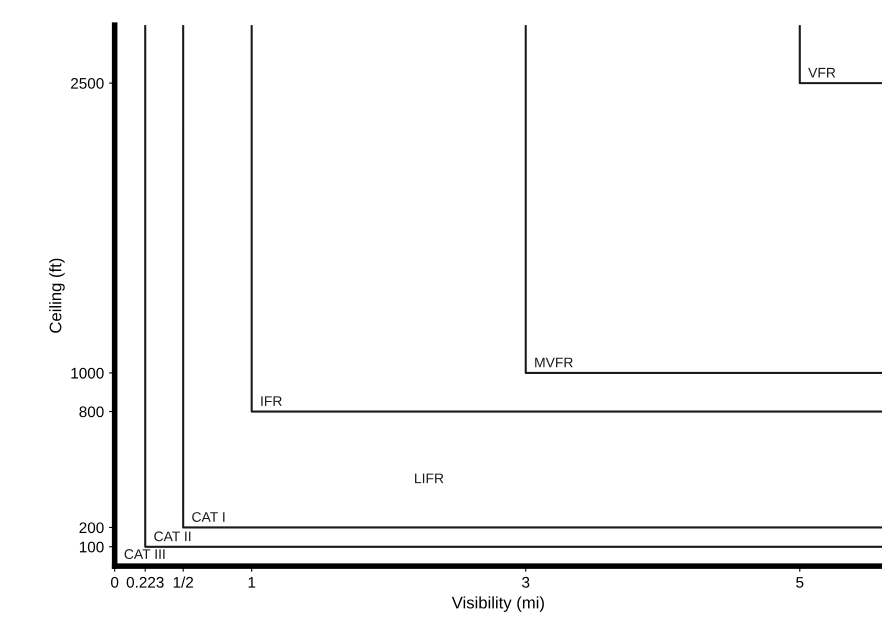  I want to click on series-label: MVFR, so click(554, 363).